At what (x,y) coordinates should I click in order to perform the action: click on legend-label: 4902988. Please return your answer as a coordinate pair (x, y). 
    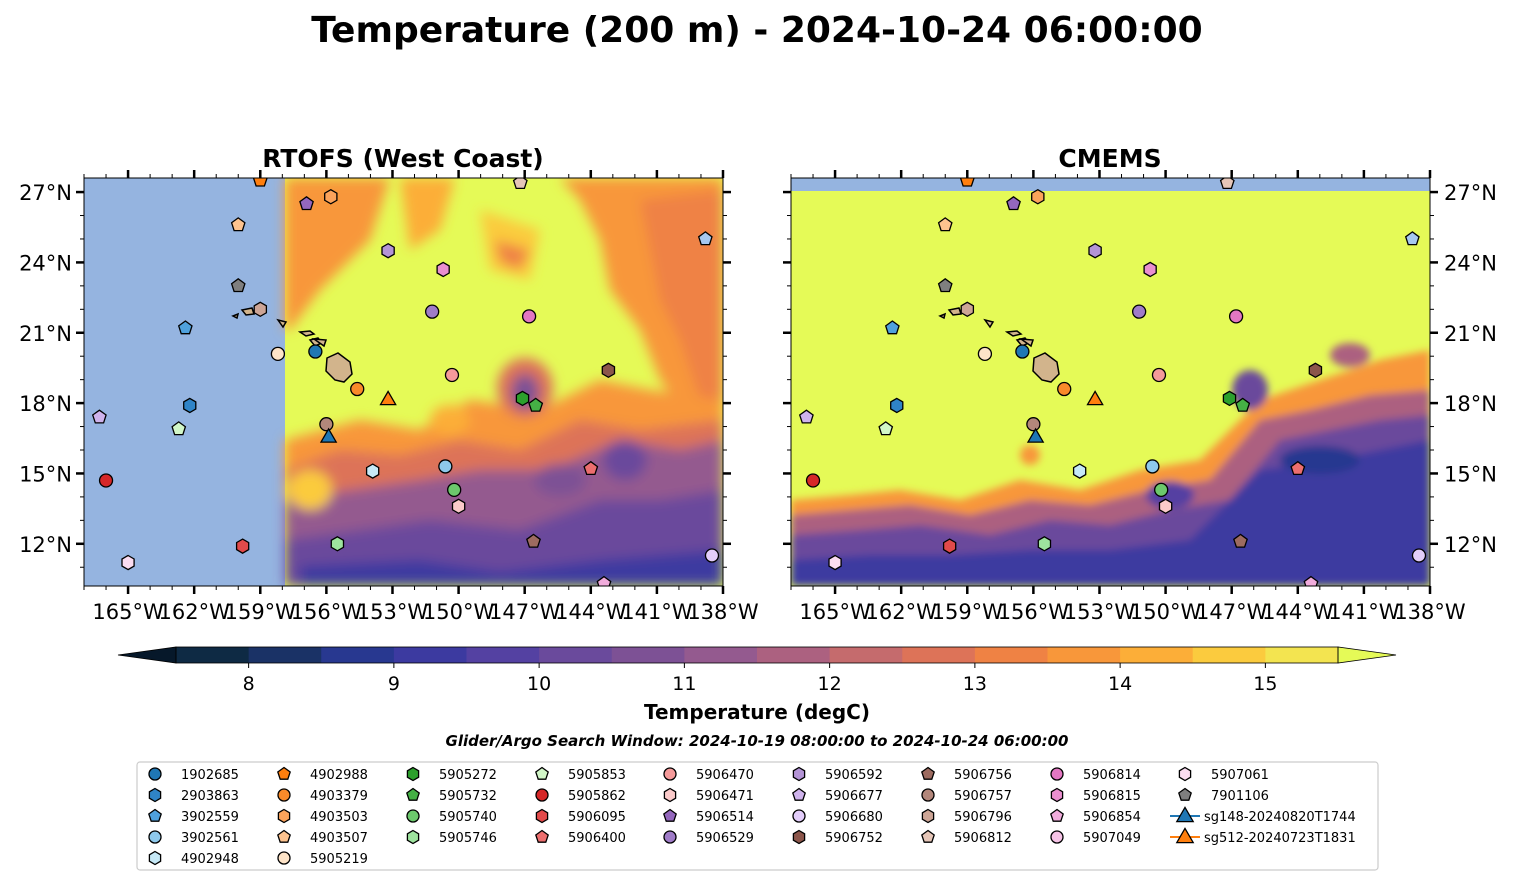
    Looking at the image, I should click on (339, 775).